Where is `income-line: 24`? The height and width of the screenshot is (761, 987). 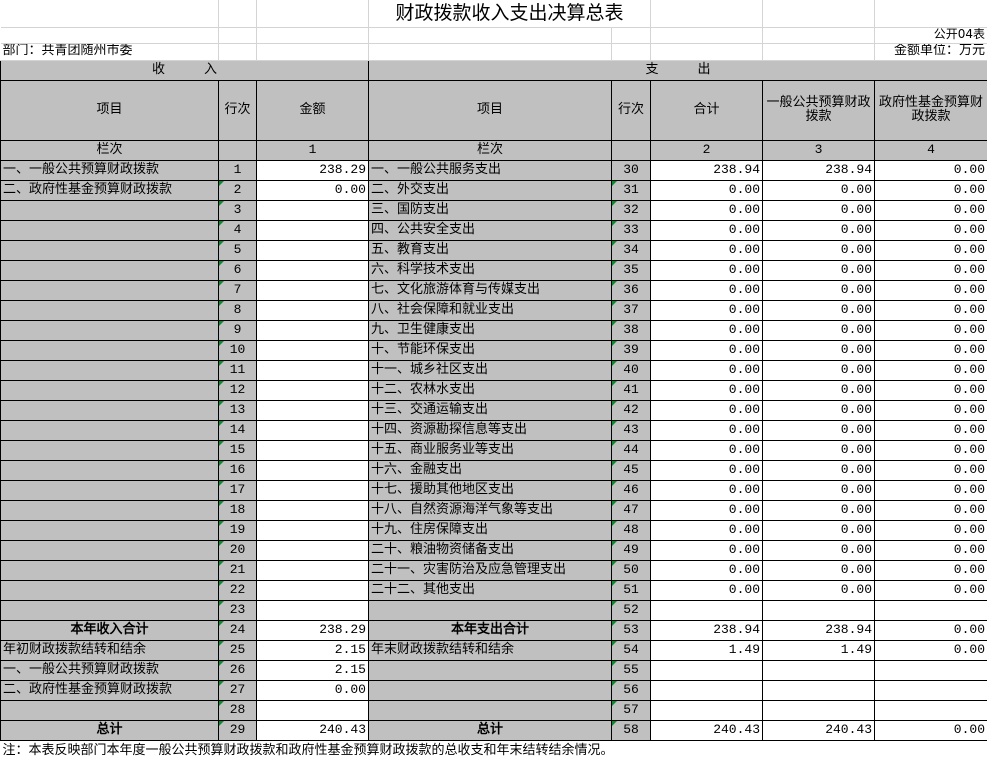 income-line: 24 is located at coordinates (237, 630).